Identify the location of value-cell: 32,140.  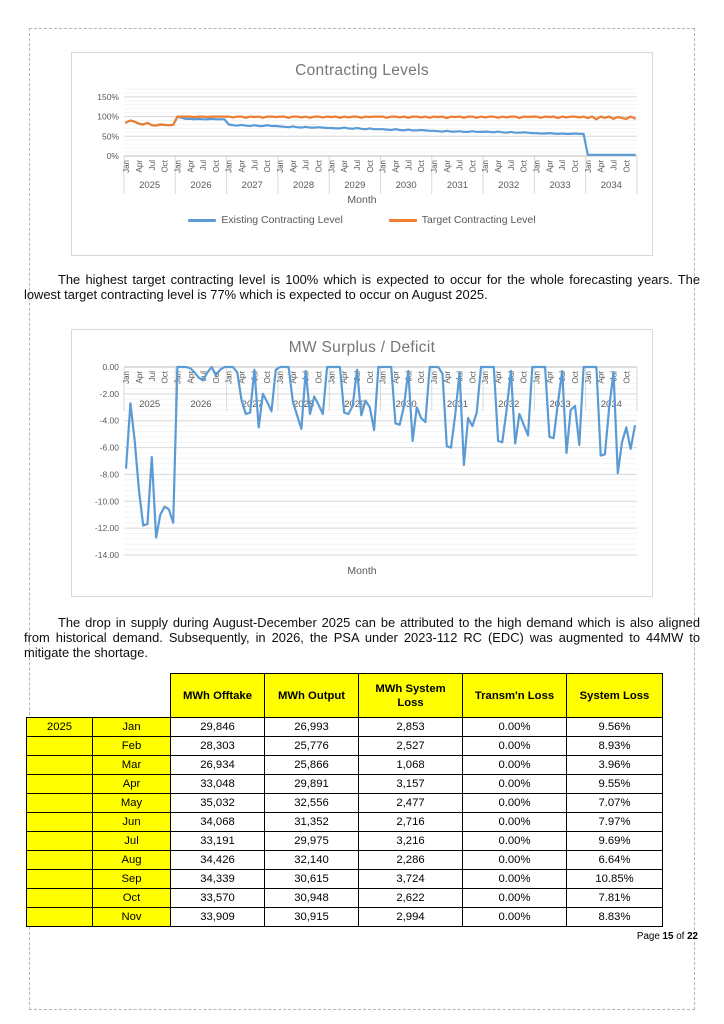
(311, 860).